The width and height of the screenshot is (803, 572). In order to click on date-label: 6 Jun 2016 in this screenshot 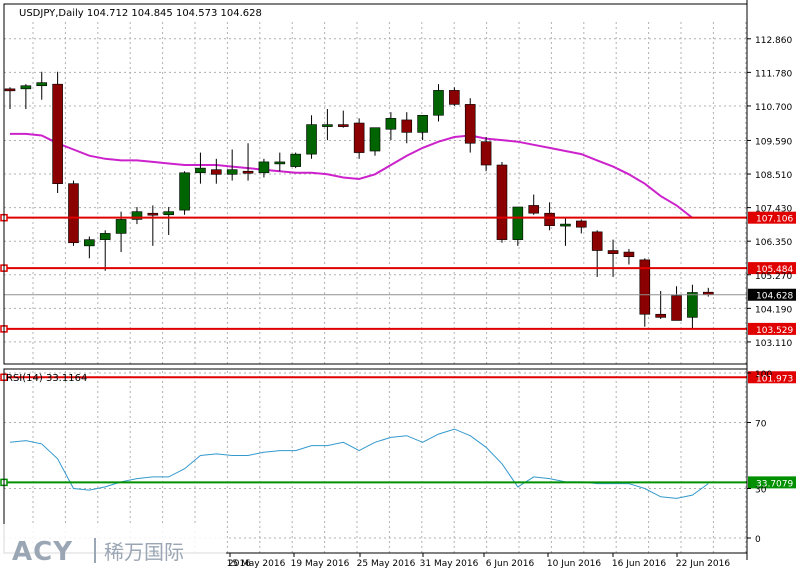, I will do `click(510, 564)`.